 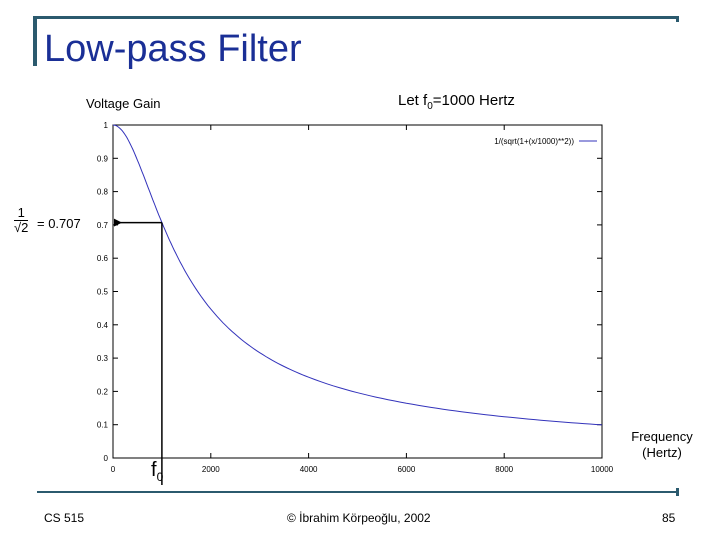 What do you see at coordinates (359, 518) in the screenshot?
I see `copyright: © İbrahim Körpeoğlu, 2002` at bounding box center [359, 518].